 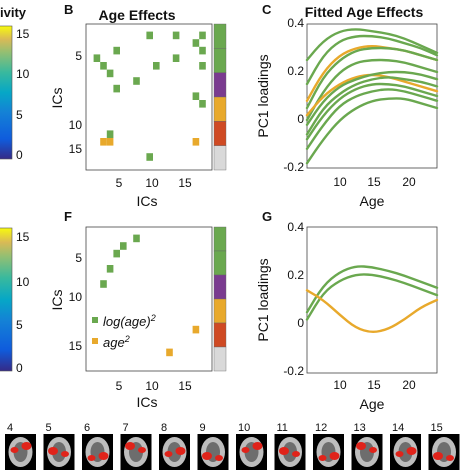 What do you see at coordinates (295, 227) in the screenshot?
I see `y-tick: 0.4` at bounding box center [295, 227].